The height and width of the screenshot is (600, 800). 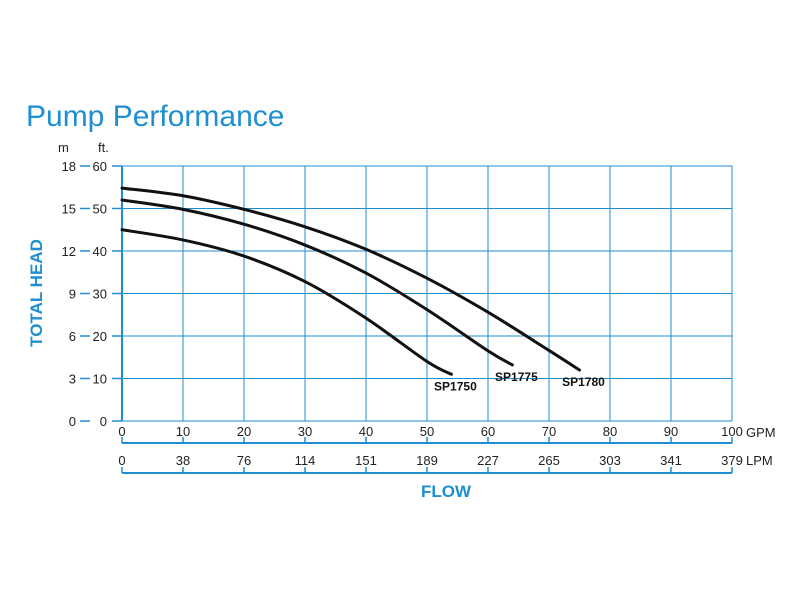 What do you see at coordinates (100, 379) in the screenshot?
I see `y-tick-label-ft: 10` at bounding box center [100, 379].